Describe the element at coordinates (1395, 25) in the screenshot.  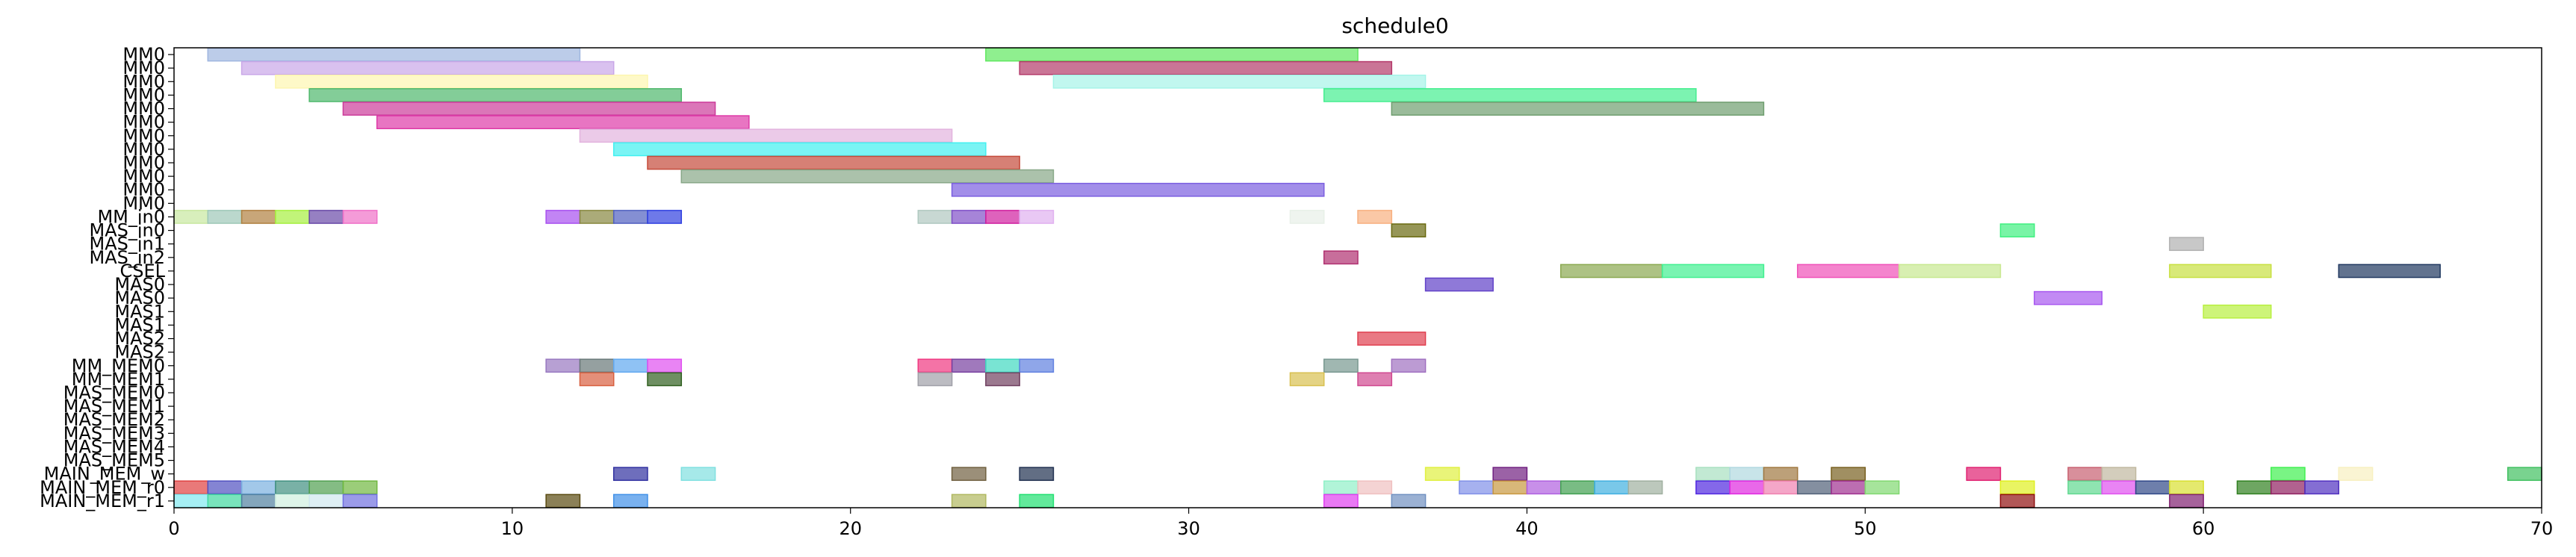
I see `chart-title: schedule0` at that location.